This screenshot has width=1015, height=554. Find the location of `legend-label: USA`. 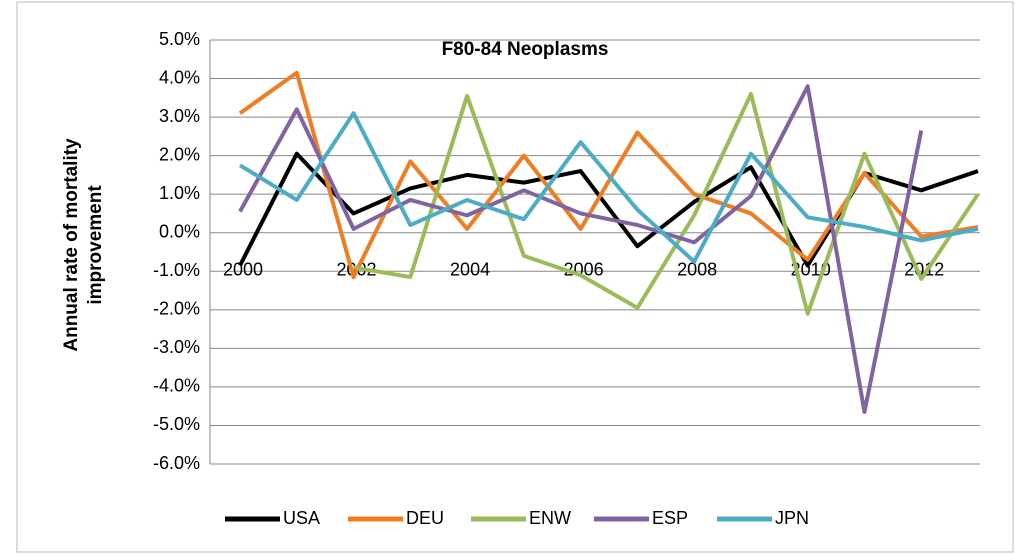

legend-label: USA is located at coordinates (301, 518).